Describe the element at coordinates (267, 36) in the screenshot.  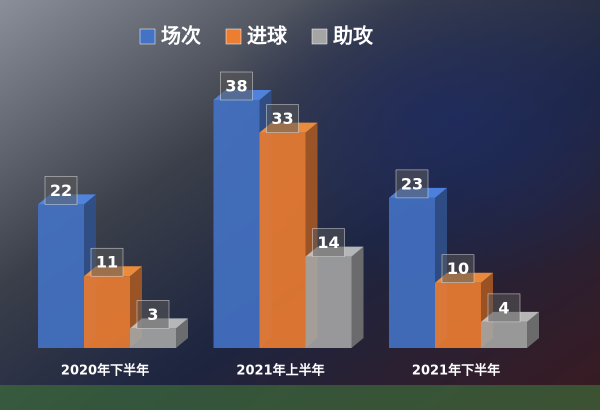
I see `legend-label: 进球` at that location.